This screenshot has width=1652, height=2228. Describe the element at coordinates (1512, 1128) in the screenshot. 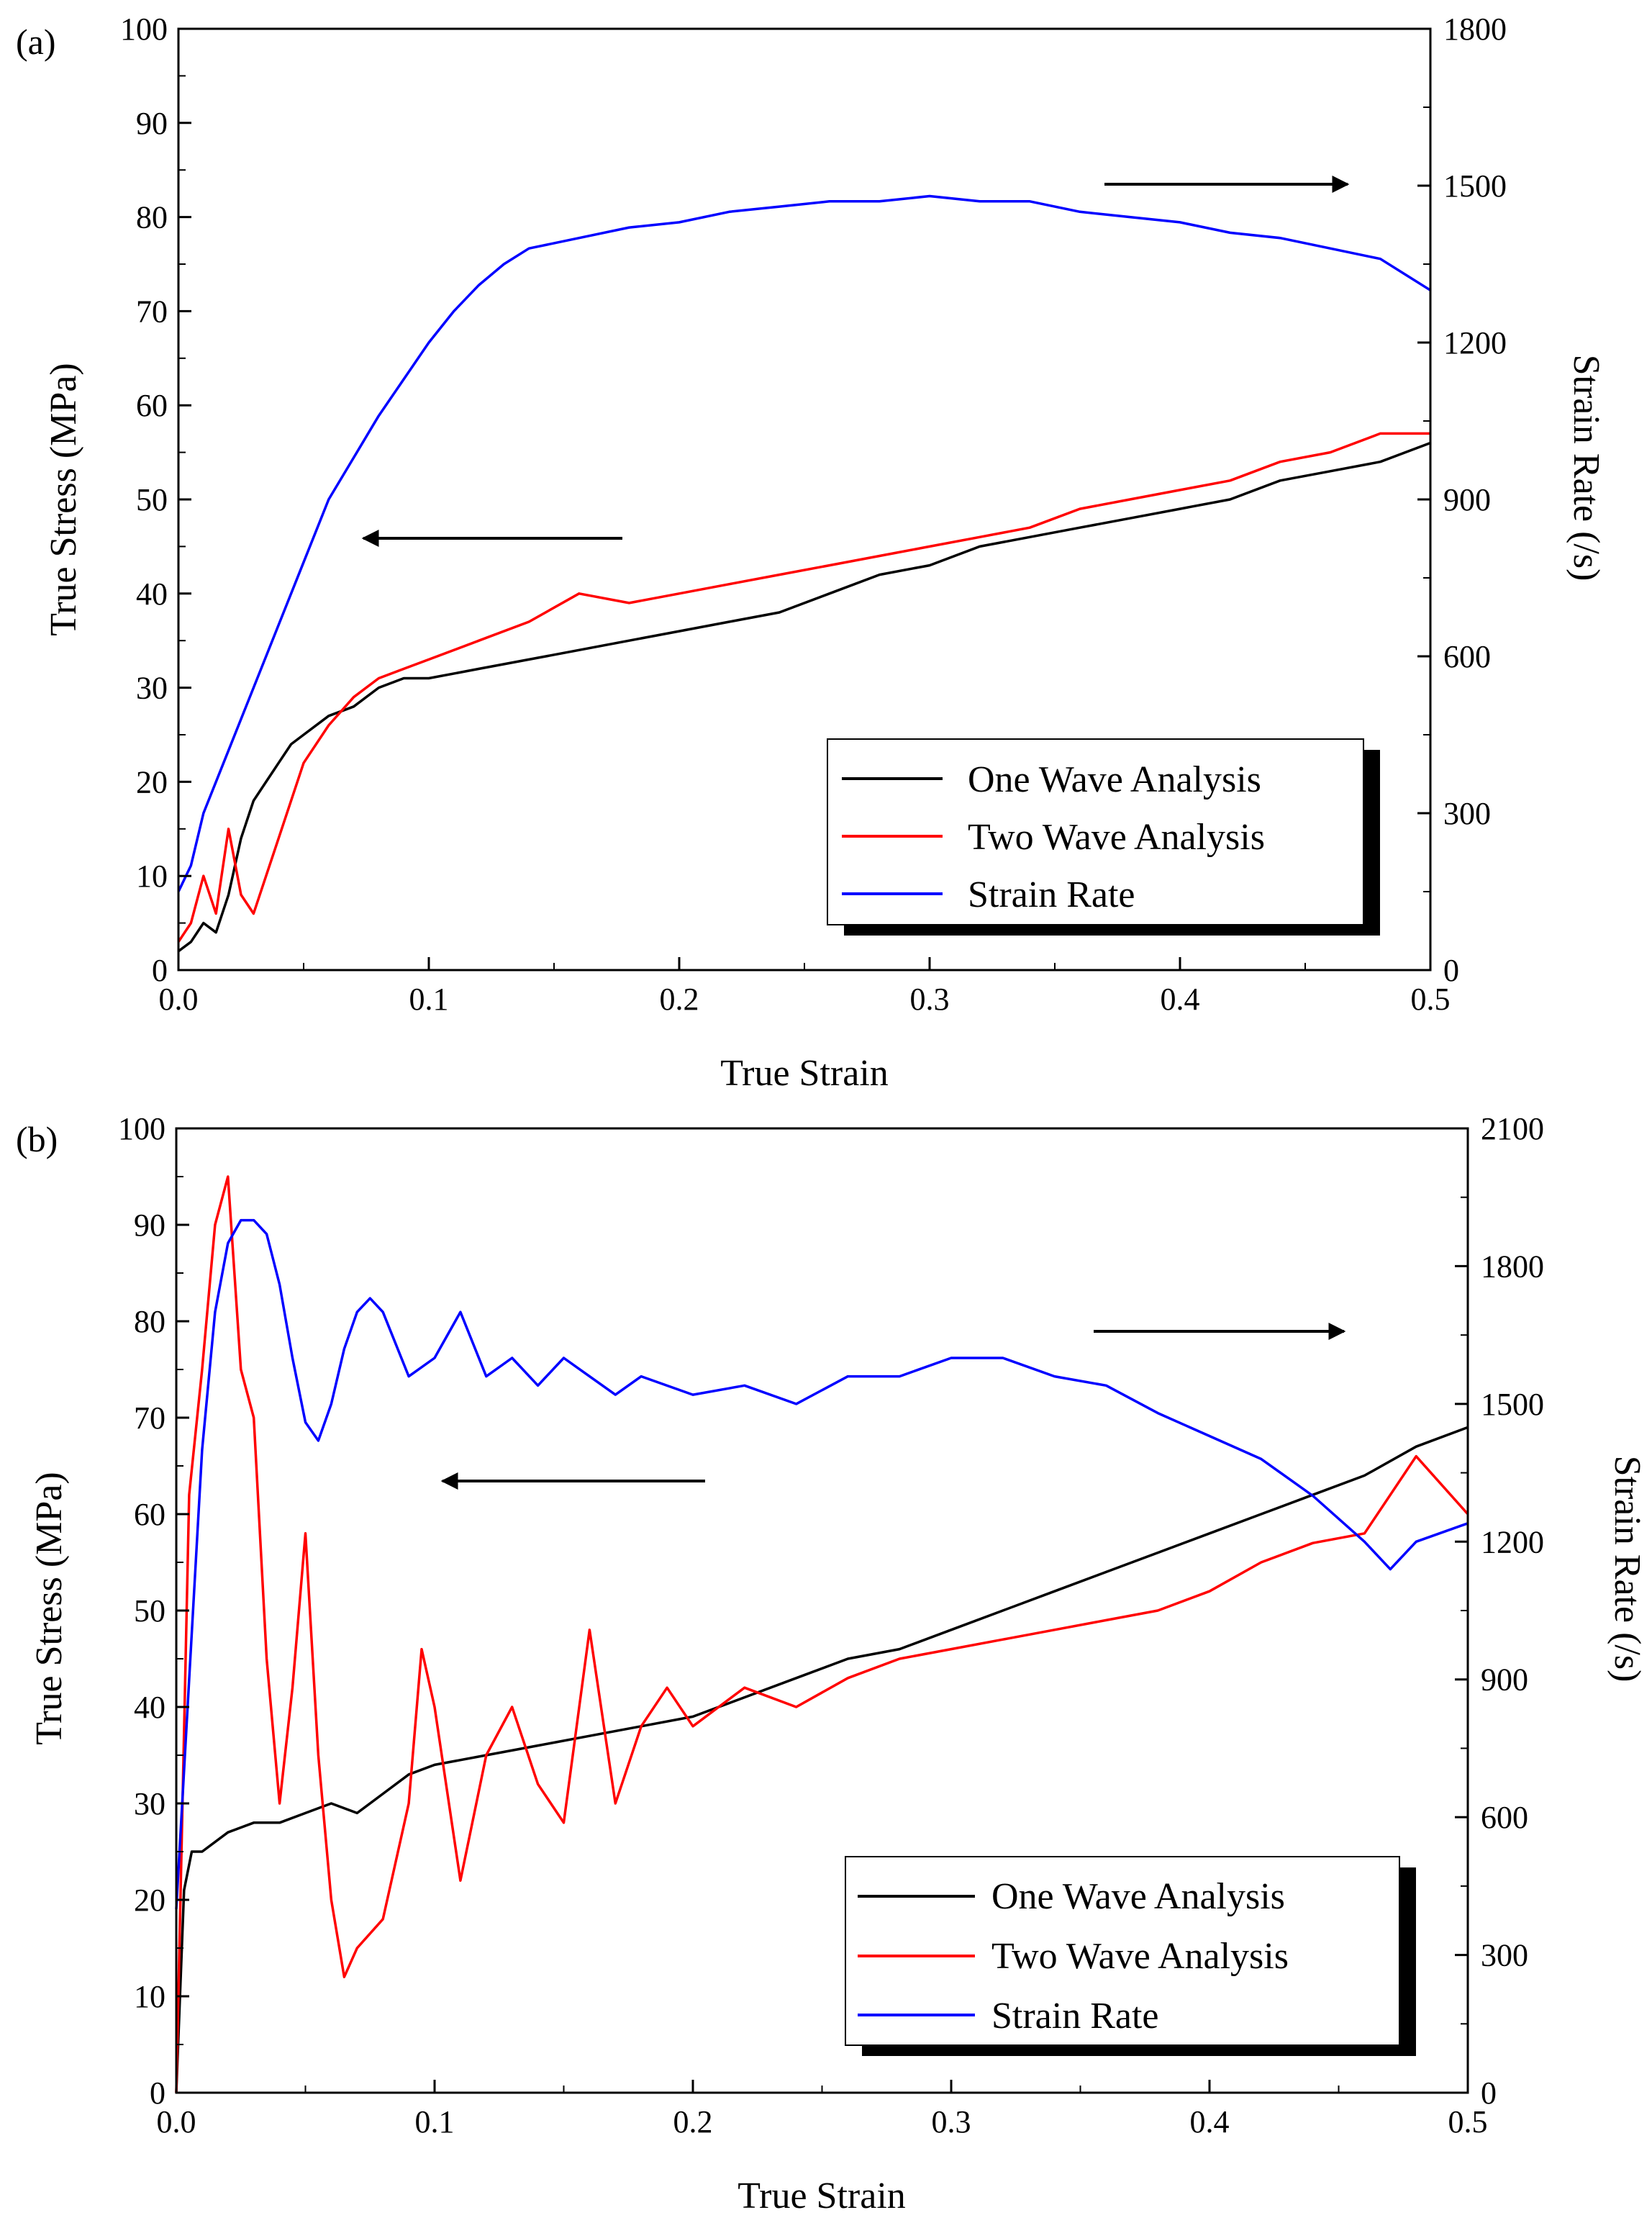

I see `panel-b-y2-tick-label: 2100` at that location.